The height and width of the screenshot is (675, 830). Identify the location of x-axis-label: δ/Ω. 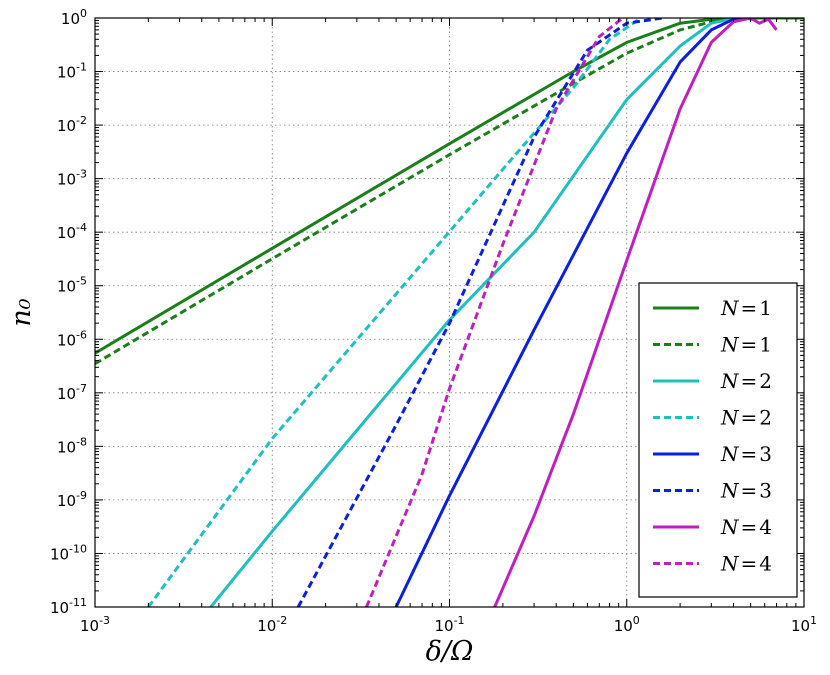
(450, 651).